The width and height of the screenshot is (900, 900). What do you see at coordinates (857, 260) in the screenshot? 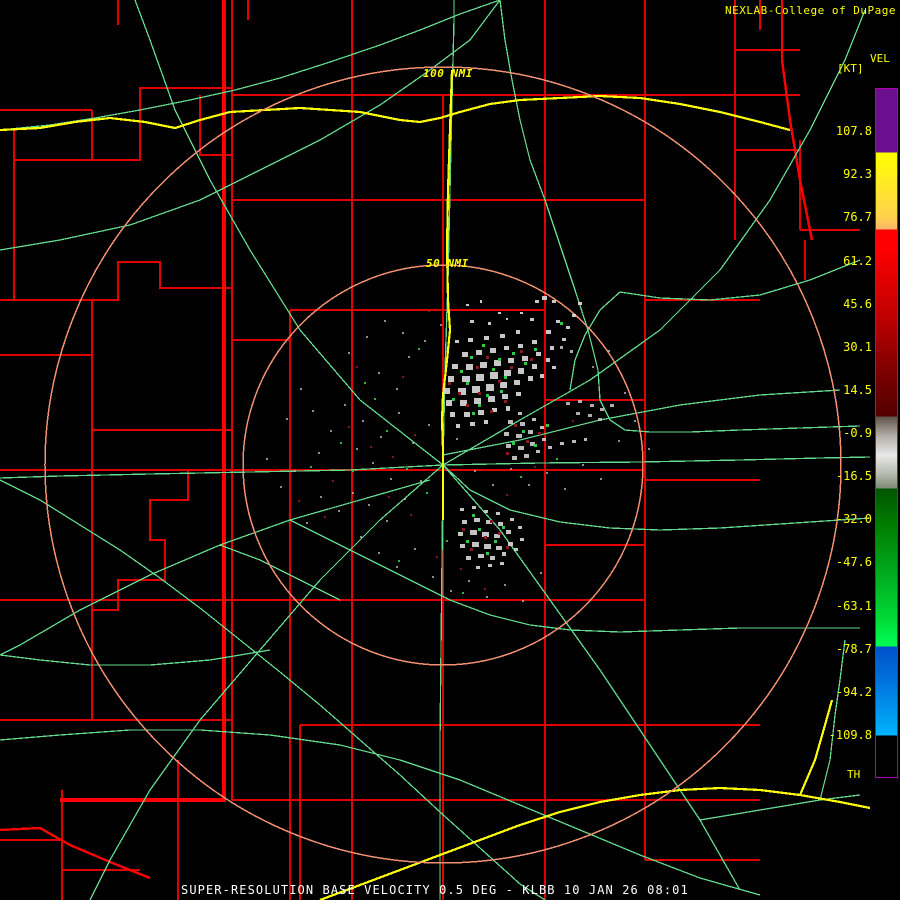
I see `colorbar-tick-3: 61.2` at bounding box center [857, 260].